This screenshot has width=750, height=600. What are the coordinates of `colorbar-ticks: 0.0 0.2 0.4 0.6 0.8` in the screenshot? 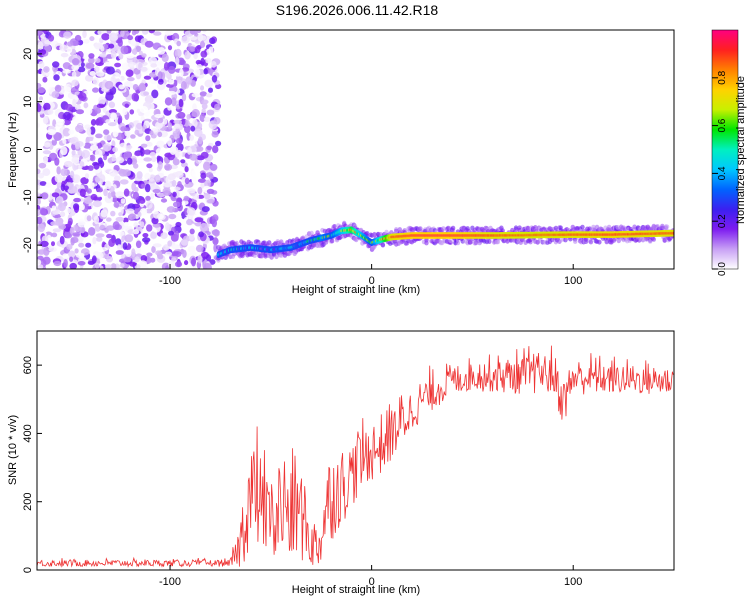 It's located at (720, 173).